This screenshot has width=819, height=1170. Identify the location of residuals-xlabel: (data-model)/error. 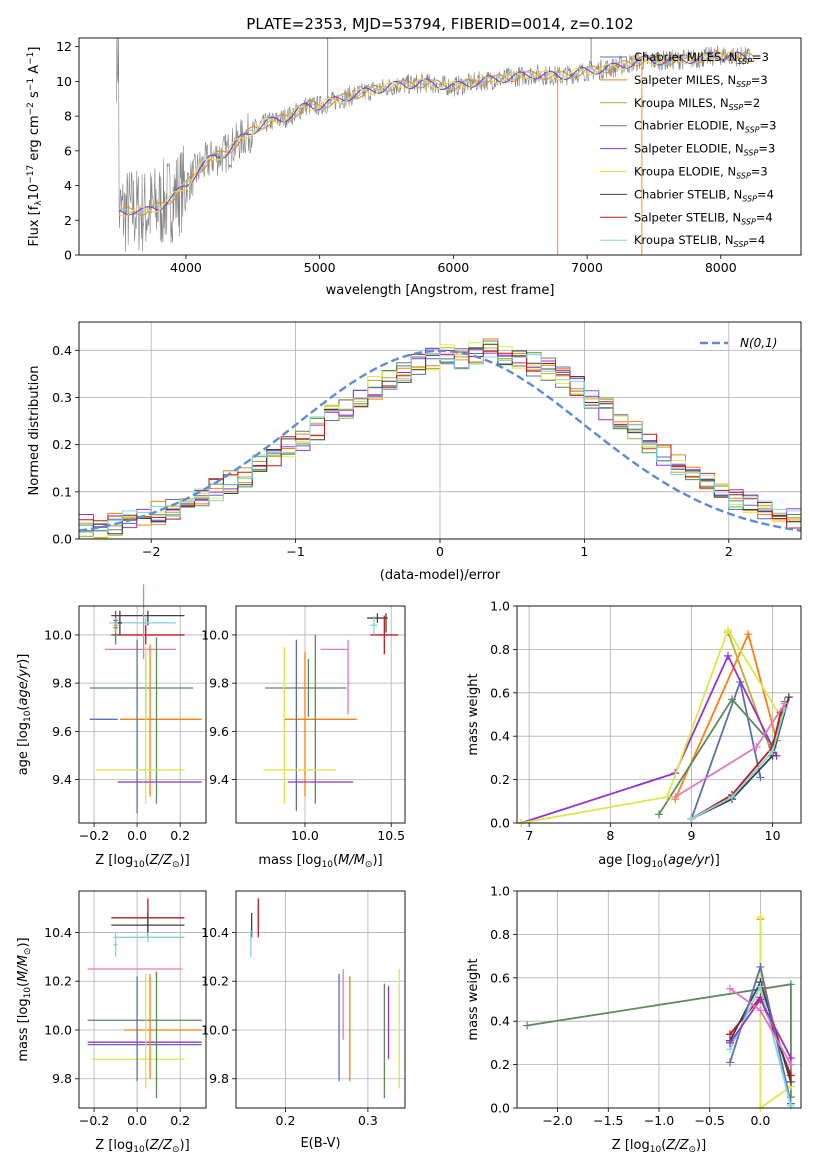
(440, 575).